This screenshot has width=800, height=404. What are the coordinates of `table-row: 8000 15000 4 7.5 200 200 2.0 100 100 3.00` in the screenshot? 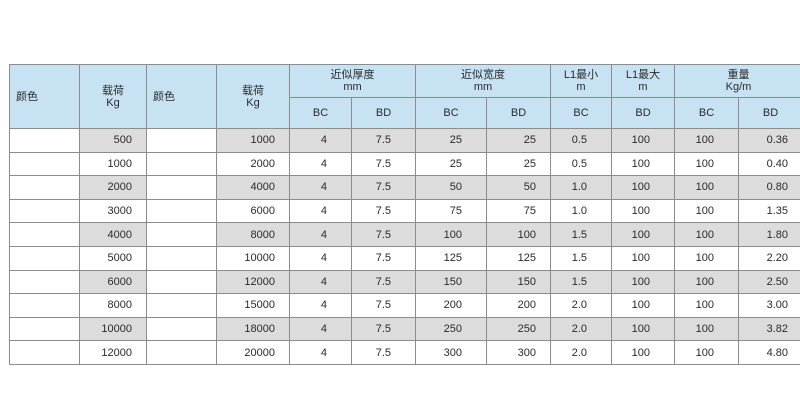 It's located at (404, 305).